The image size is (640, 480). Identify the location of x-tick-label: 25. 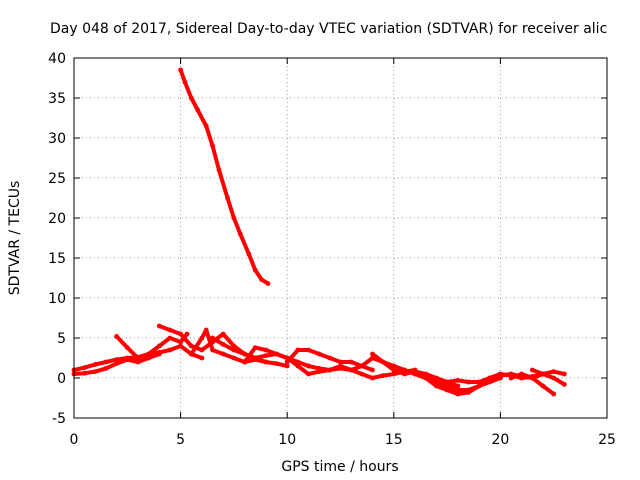
(607, 440).